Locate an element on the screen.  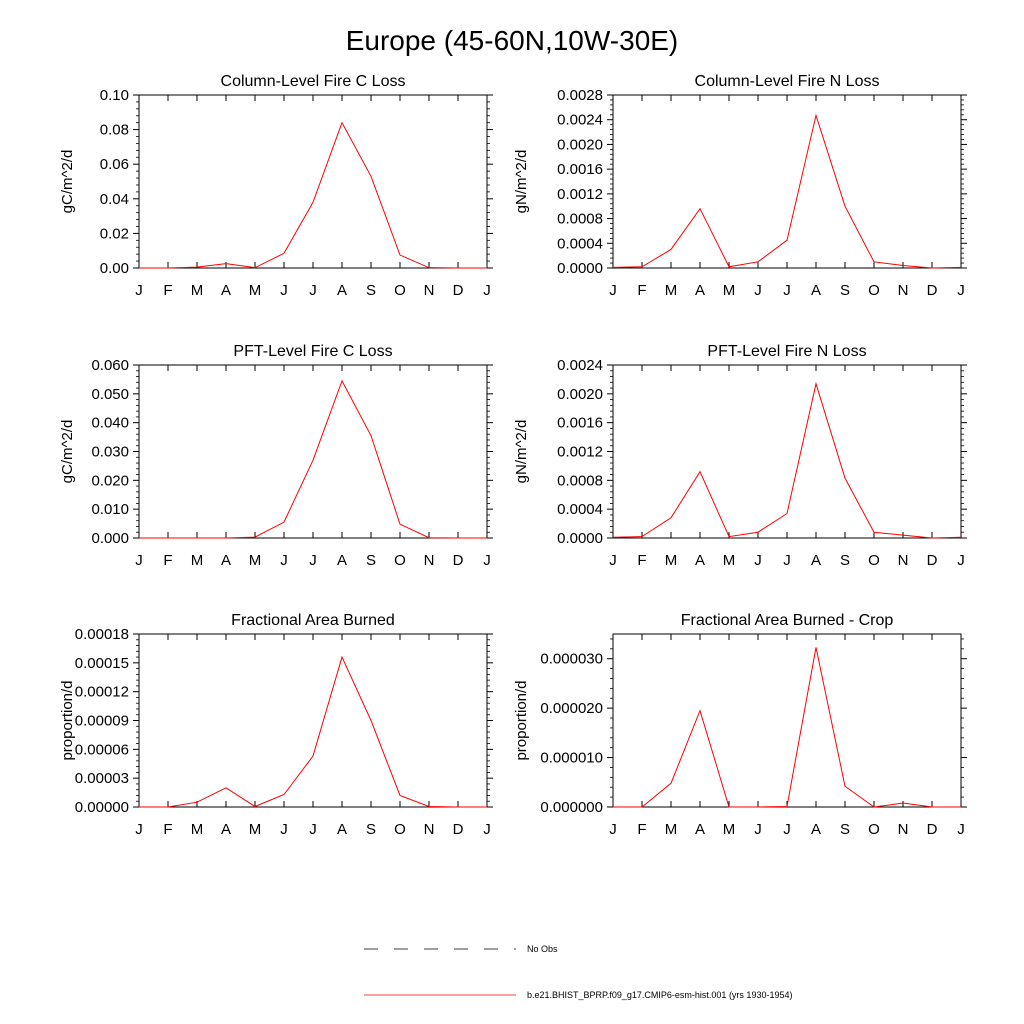
y-tick-label: 0.00000 is located at coordinates (102, 807).